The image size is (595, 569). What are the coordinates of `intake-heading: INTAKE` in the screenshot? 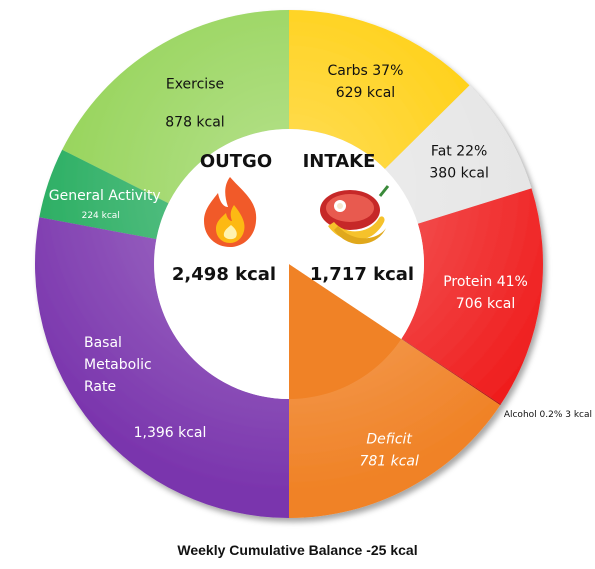 It's located at (339, 161).